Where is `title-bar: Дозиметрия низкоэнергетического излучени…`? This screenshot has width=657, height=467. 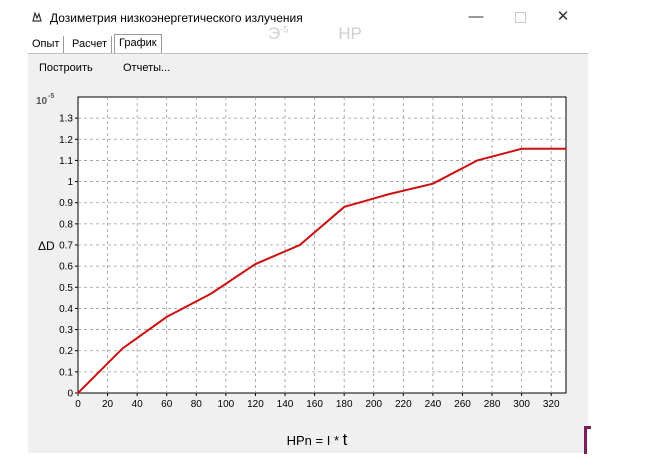 title-bar: Дозиметрия низкоэнергетического излучени… is located at coordinates (308, 17).